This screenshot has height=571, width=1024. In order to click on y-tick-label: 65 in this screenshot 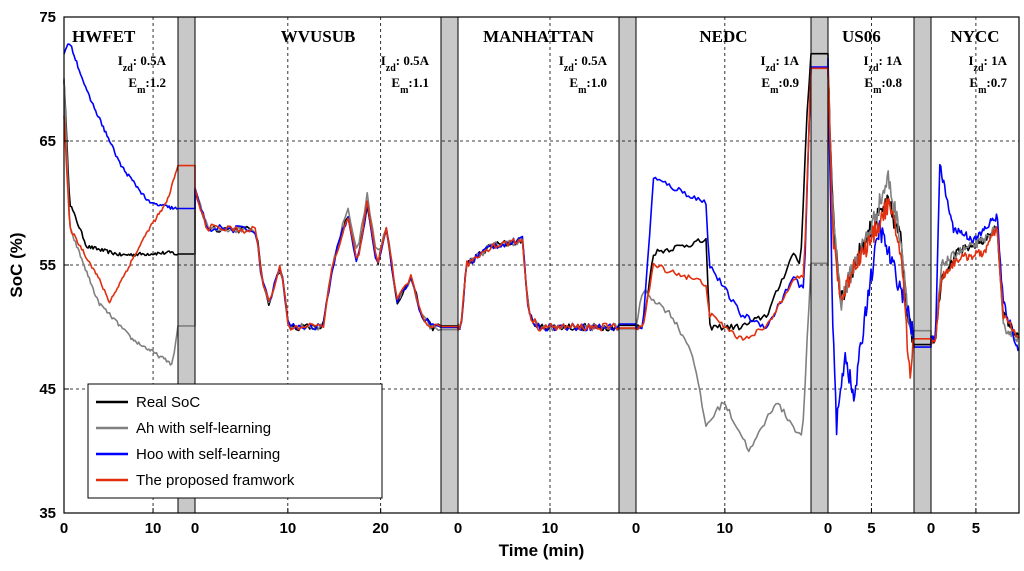, I will do `click(47, 141)`.